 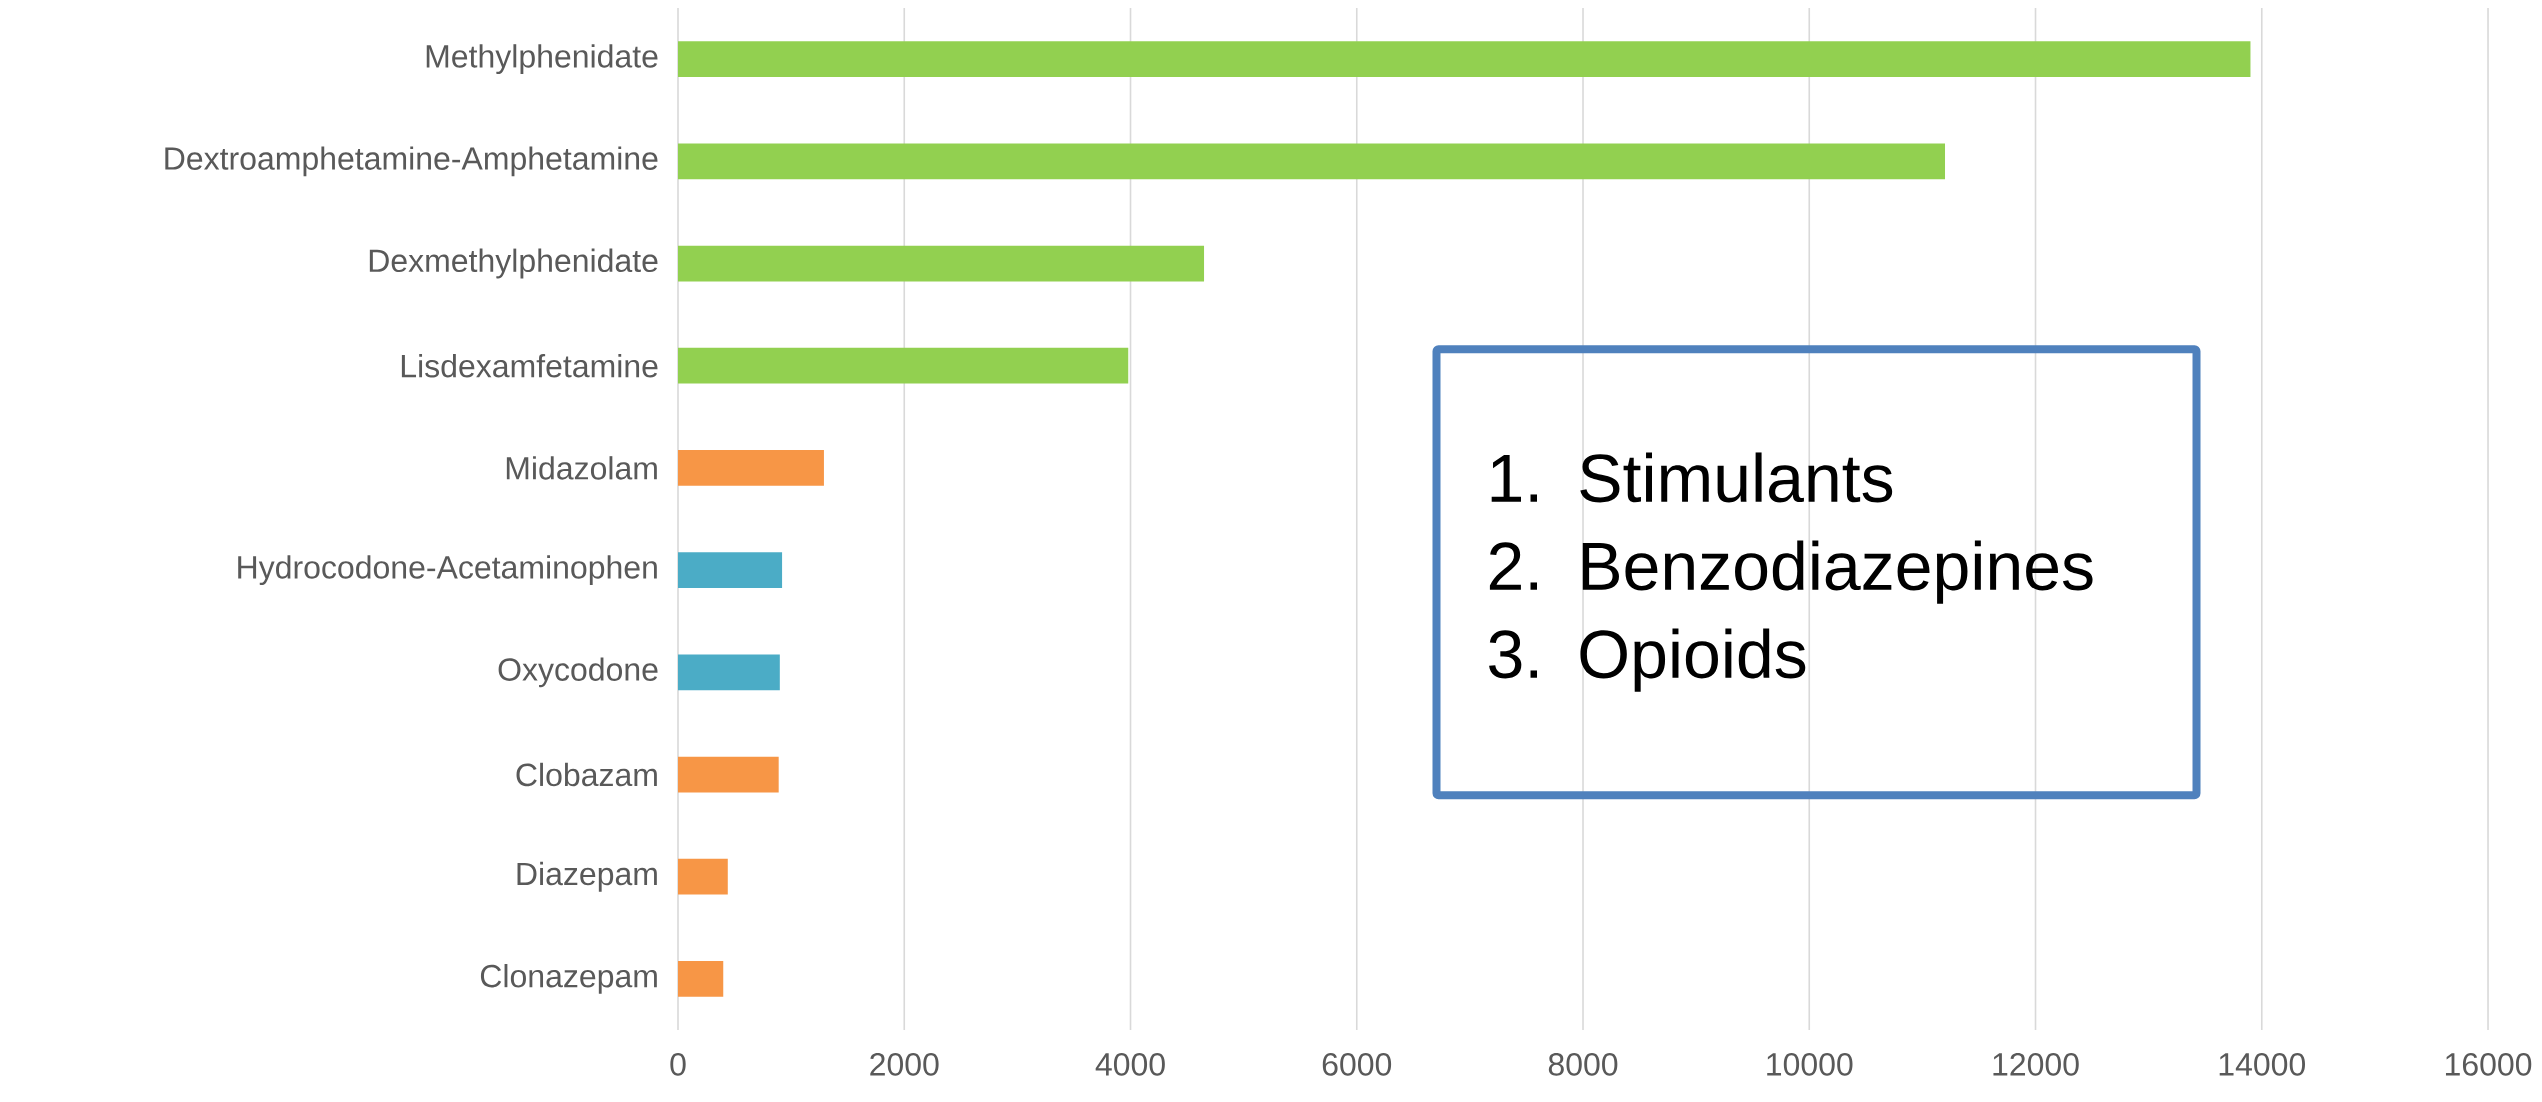 I want to click on y-tick-label: Midazolam, so click(x=581, y=468).